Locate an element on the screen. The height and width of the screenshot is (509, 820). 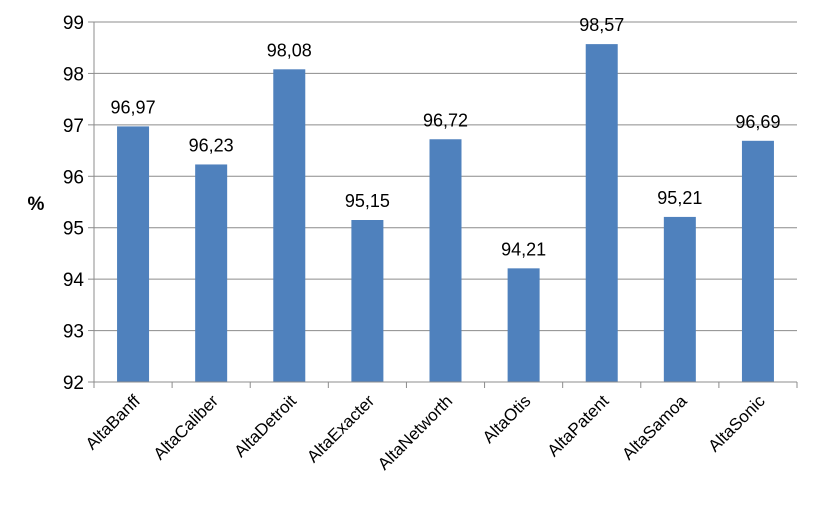
xtick-label-AltaOtis: AltaOtis is located at coordinates (507, 419).